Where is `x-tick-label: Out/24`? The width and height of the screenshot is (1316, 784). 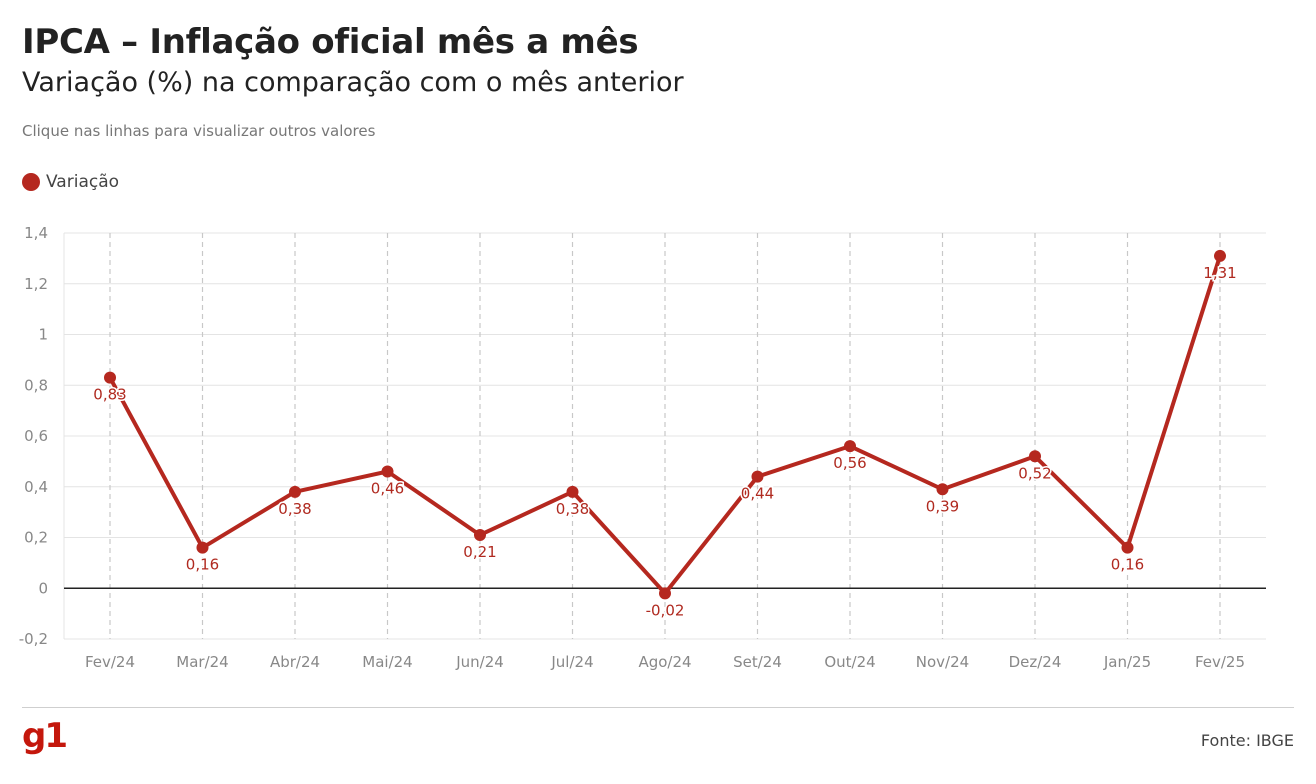 x-tick-label: Out/24 is located at coordinates (849, 662).